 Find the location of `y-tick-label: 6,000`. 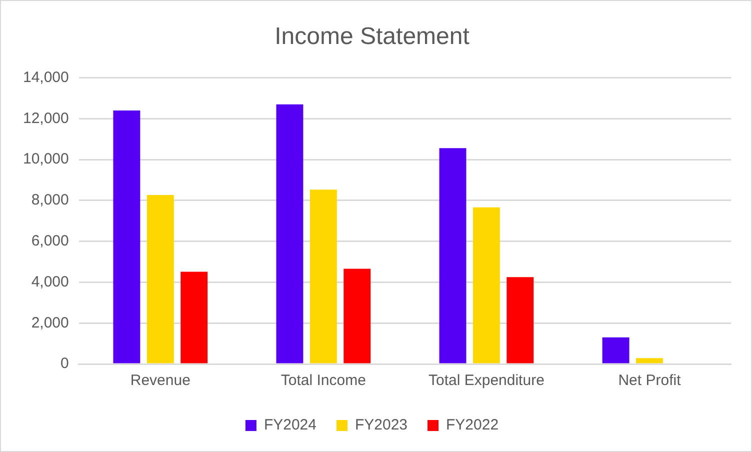

y-tick-label: 6,000 is located at coordinates (50, 241).